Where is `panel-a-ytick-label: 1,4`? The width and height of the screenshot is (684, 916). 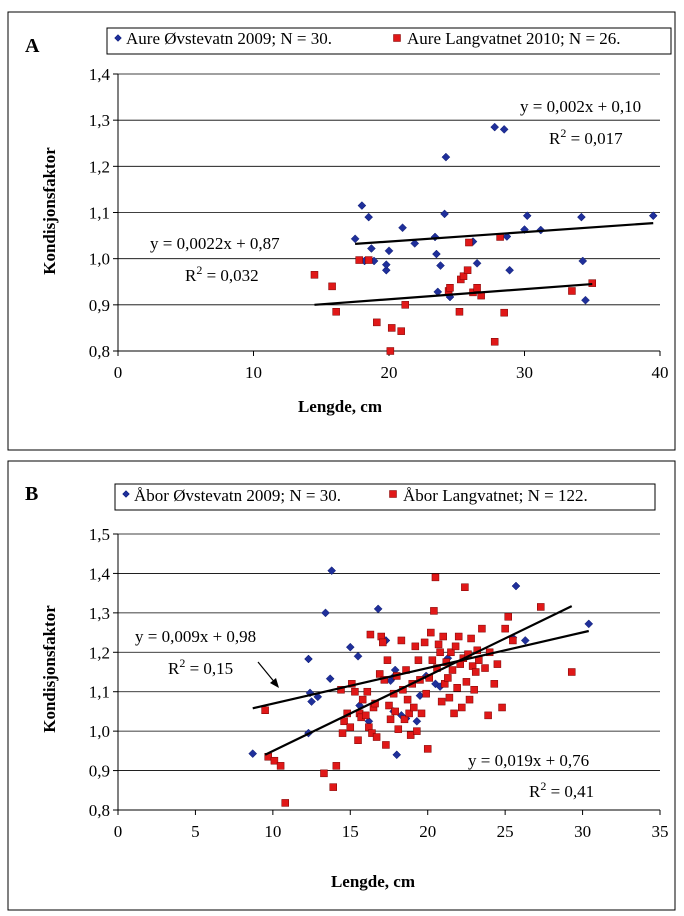 panel-a-ytick-label: 1,4 is located at coordinates (100, 74).